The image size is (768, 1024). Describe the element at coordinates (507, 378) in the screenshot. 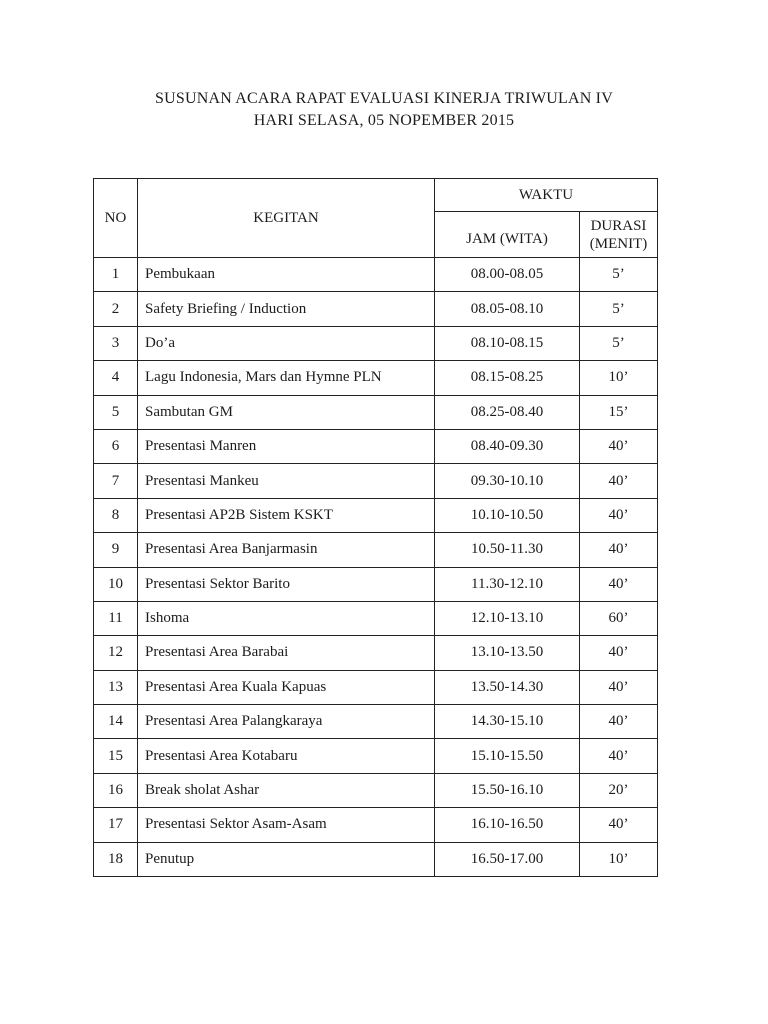

I see `cell-jam: 08.15-08.25` at that location.